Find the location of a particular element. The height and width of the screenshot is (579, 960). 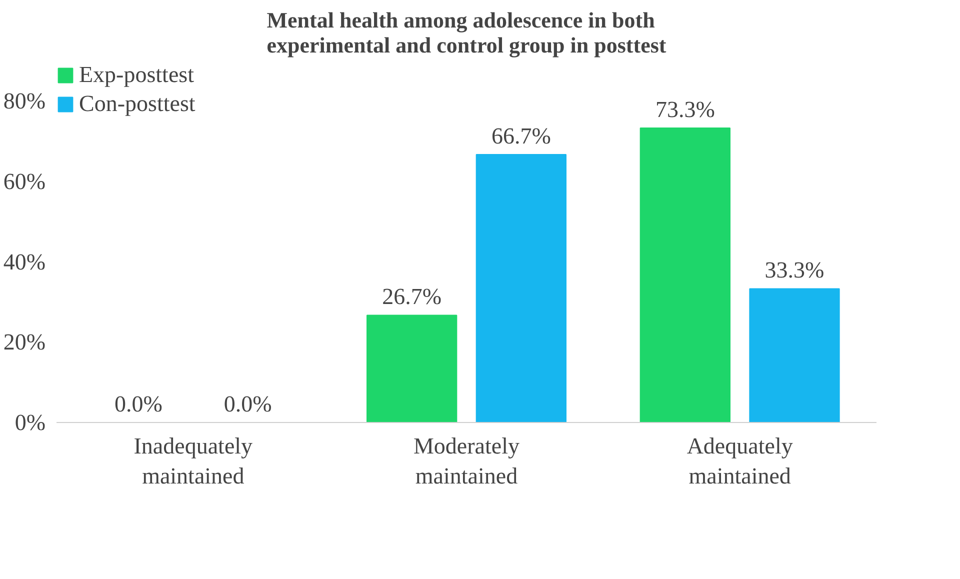

chart-title: Mental health among adolescence in both experimental and control group in posttest is located at coordinates (466, 33).